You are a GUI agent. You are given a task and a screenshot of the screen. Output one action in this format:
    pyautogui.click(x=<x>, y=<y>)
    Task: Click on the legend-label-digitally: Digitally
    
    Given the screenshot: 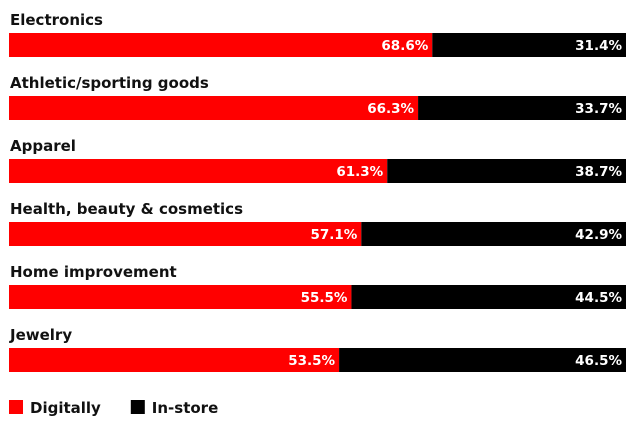 What is the action you would take?
    pyautogui.click(x=65, y=408)
    